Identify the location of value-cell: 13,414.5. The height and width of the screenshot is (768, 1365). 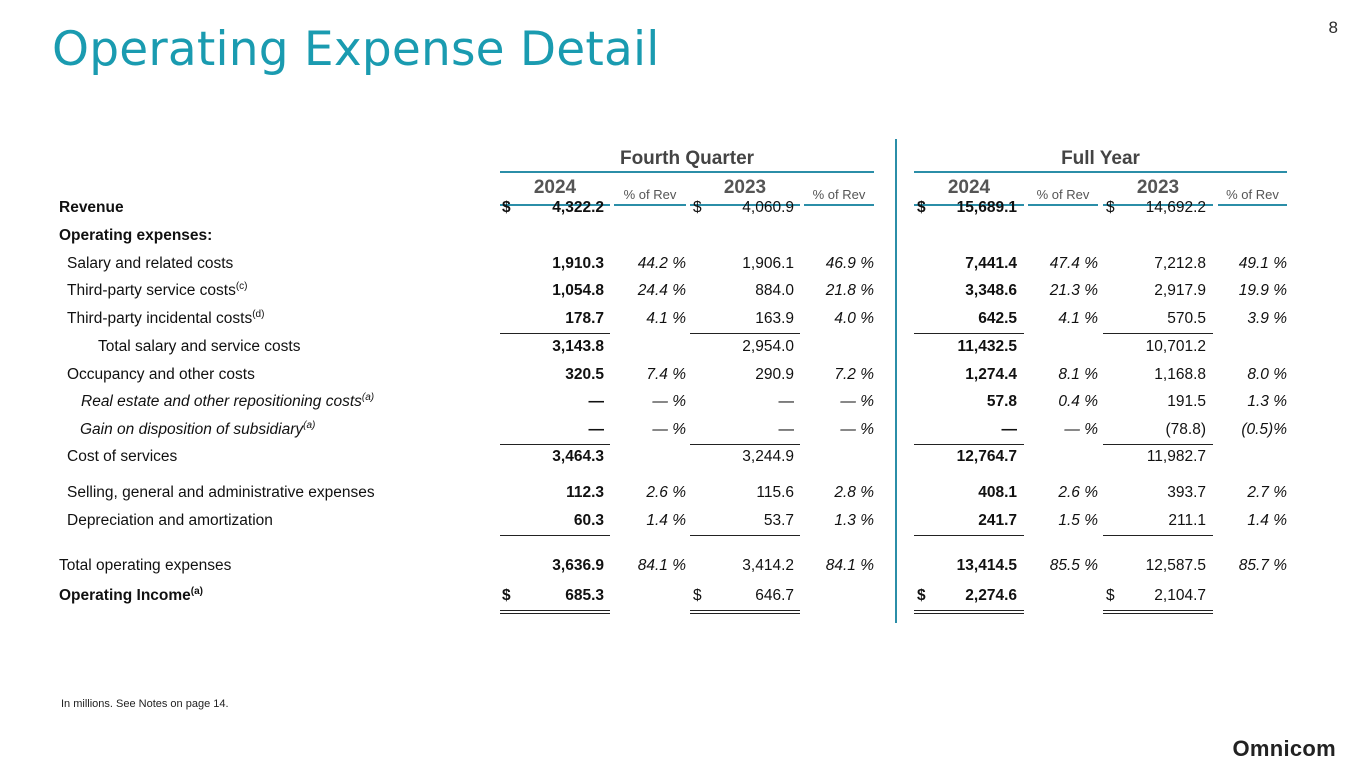
(986, 565).